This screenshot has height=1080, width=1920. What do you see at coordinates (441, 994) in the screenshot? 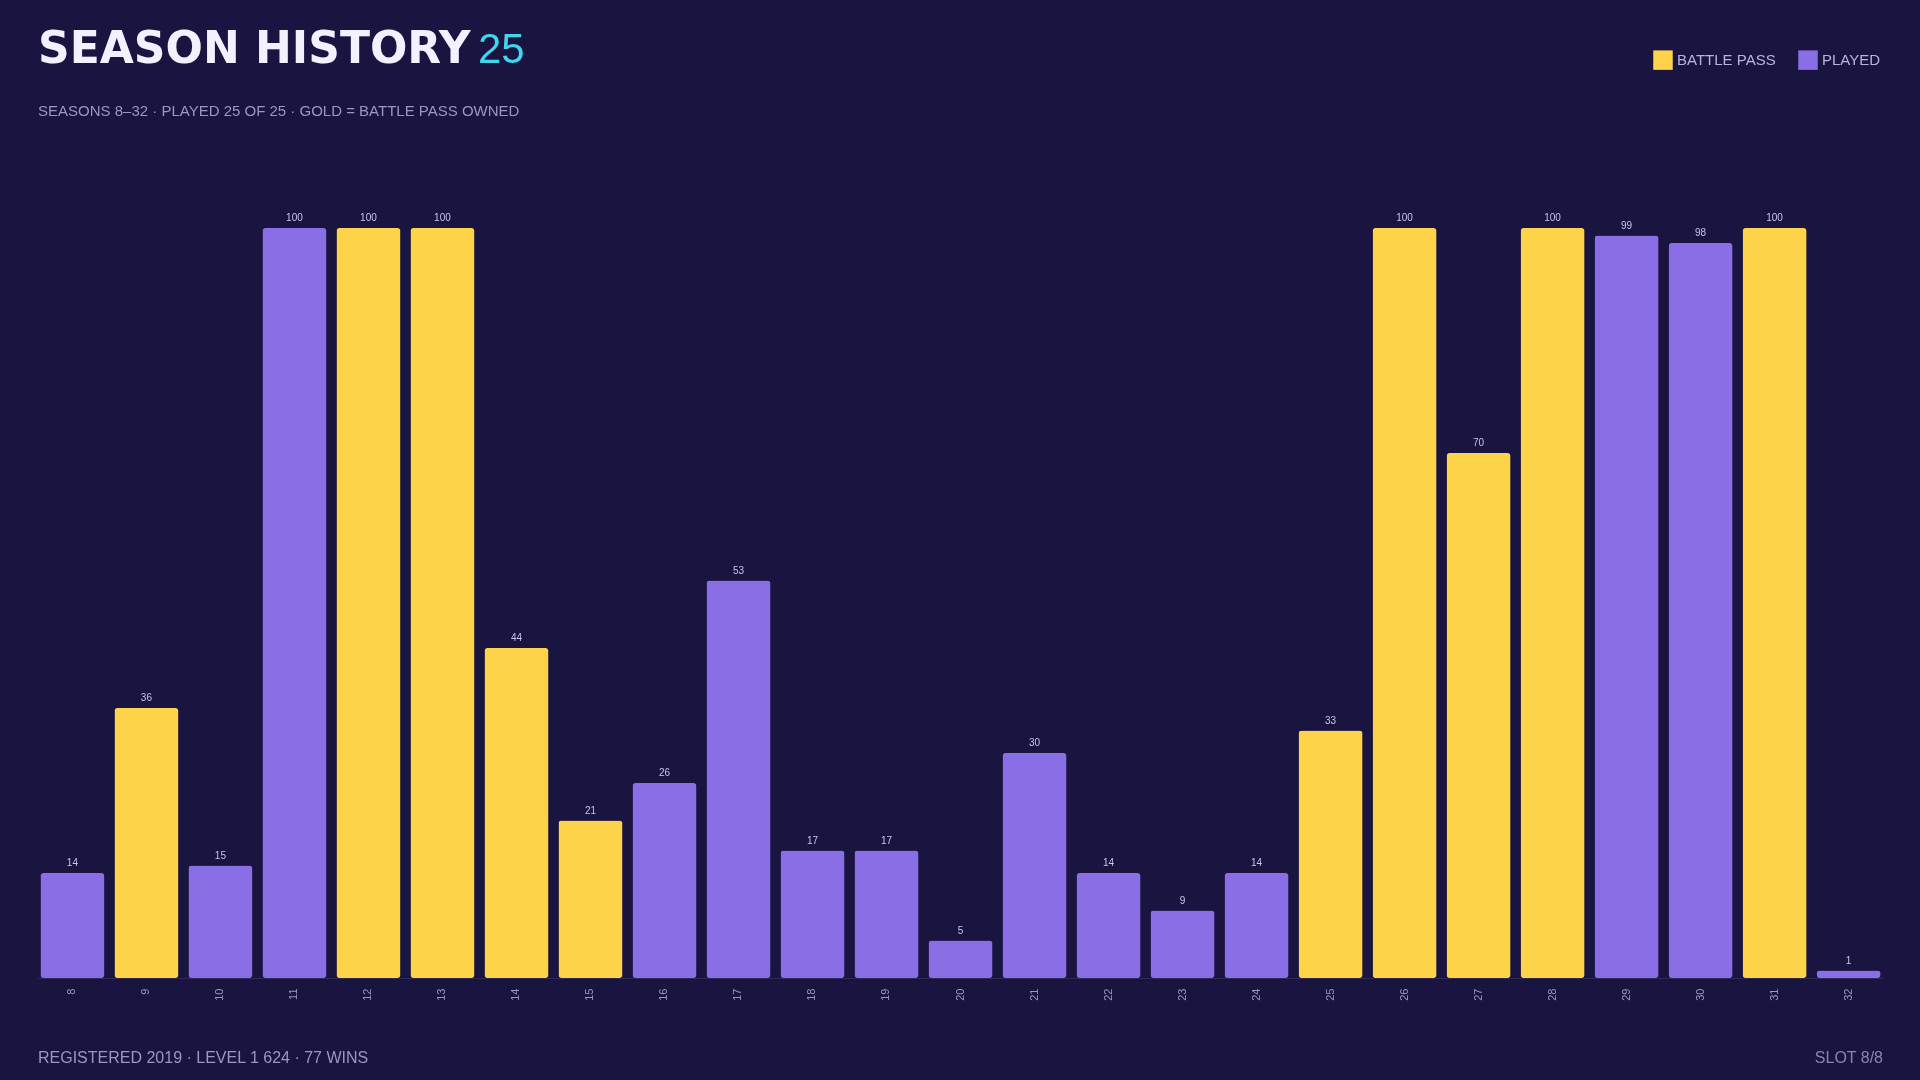
I see `x-tick-label: 13` at bounding box center [441, 994].